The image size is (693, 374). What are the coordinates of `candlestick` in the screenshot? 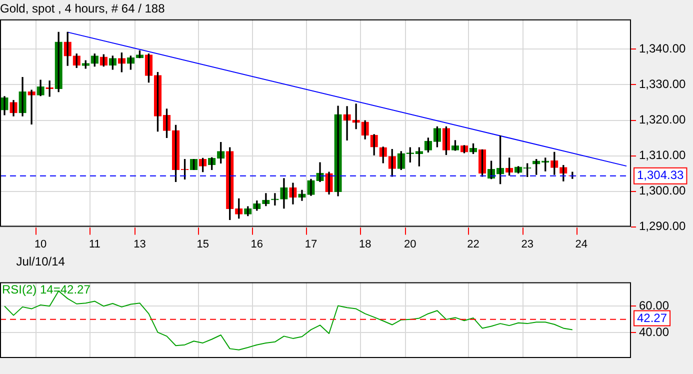 It's located at (275, 199).